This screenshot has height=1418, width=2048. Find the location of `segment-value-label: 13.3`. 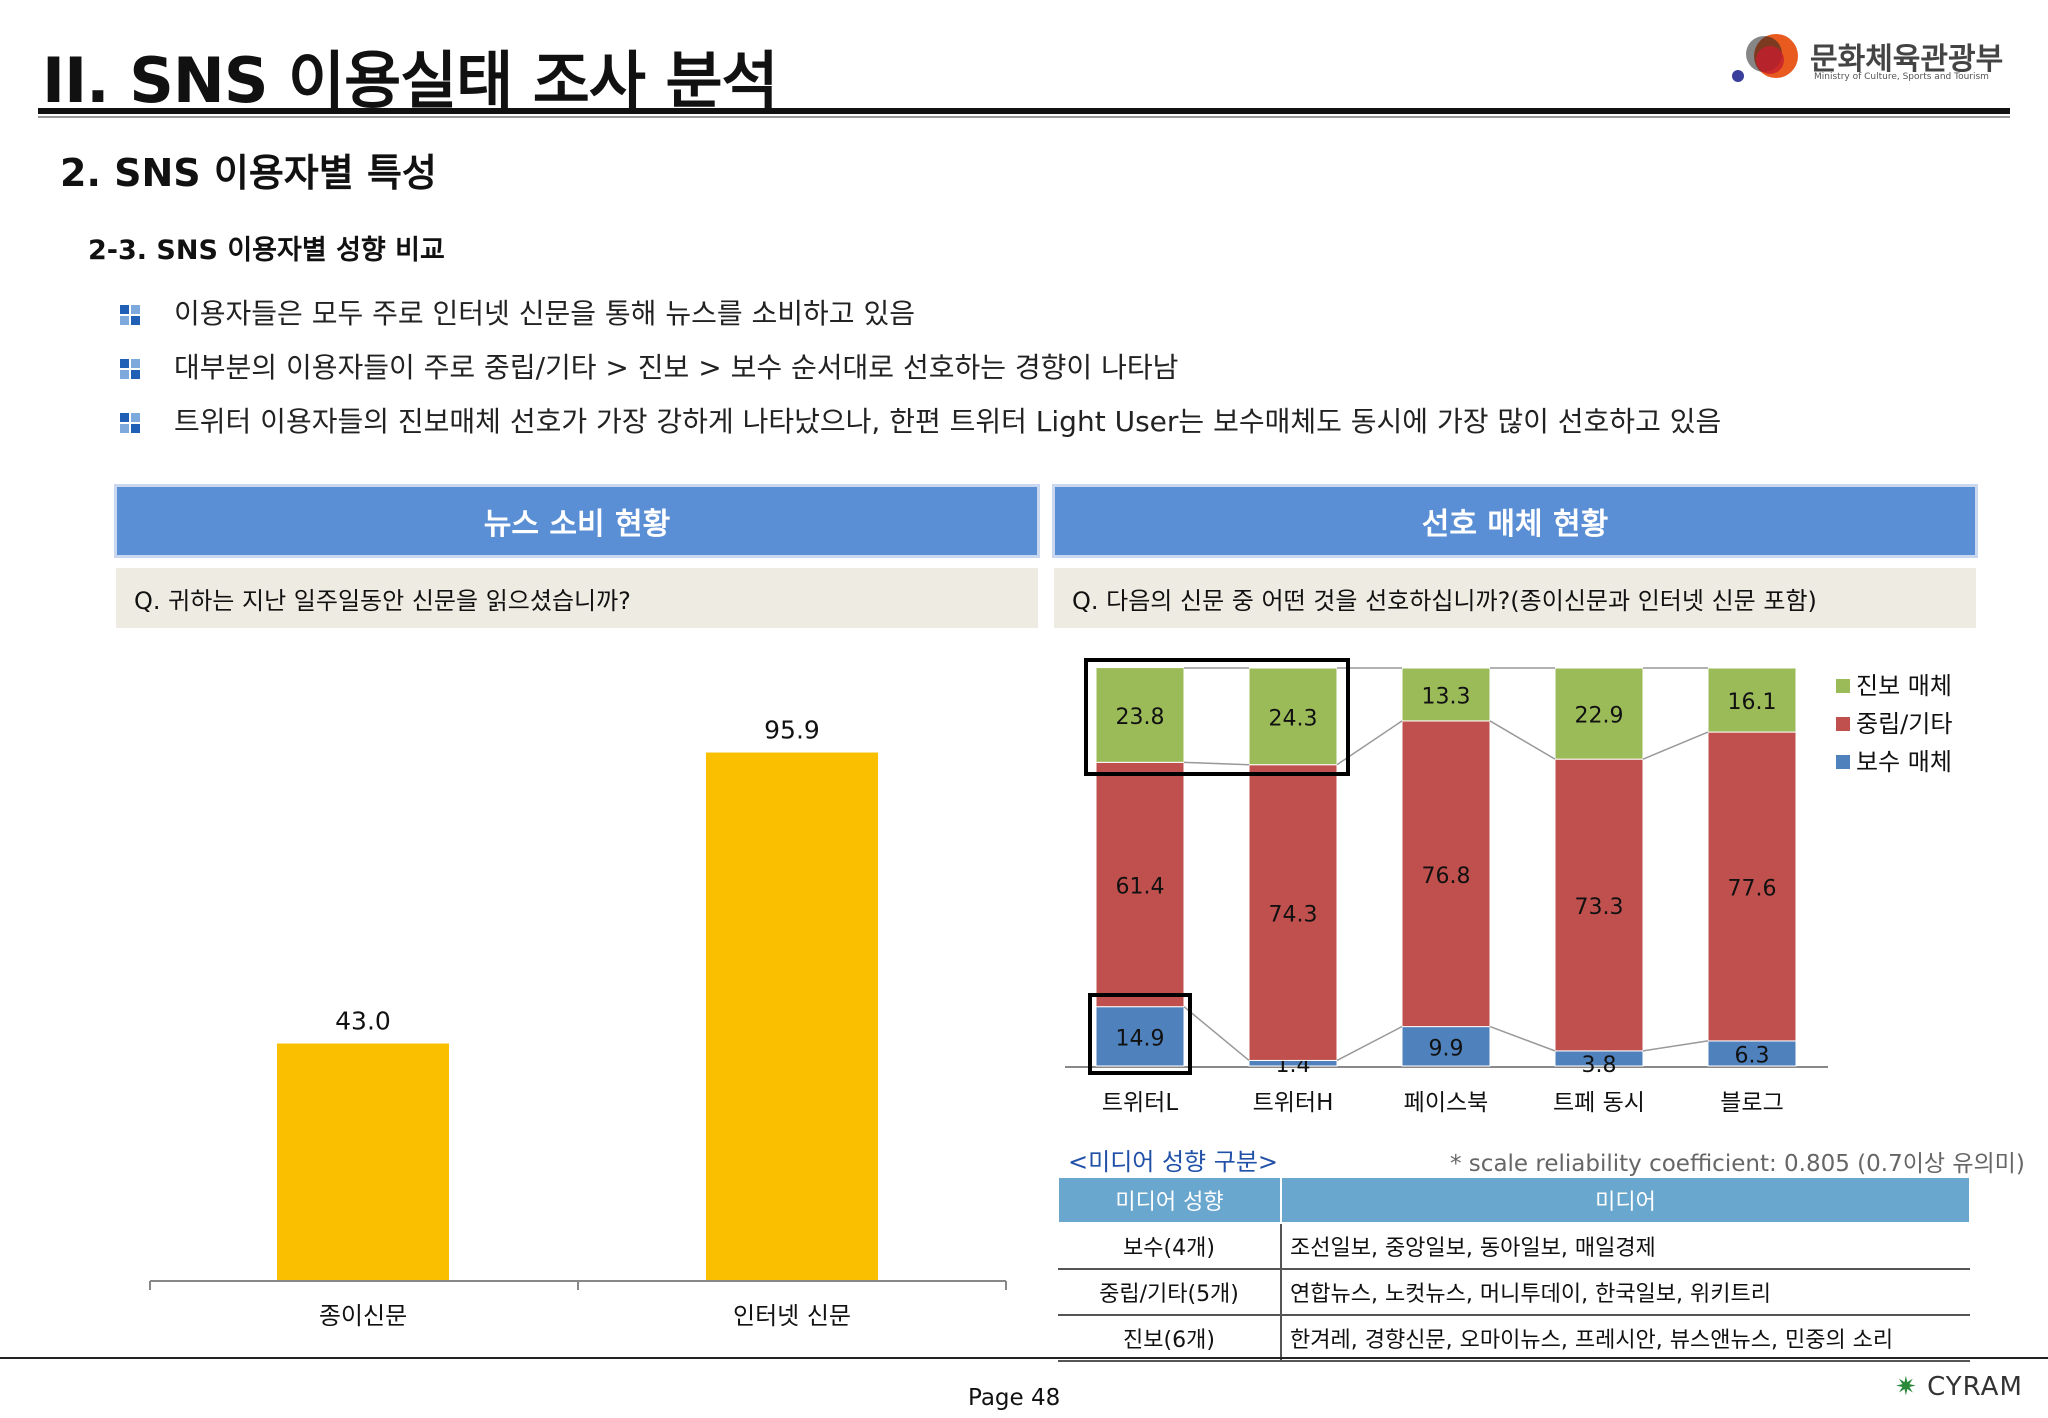

segment-value-label: 13.3 is located at coordinates (1446, 696).